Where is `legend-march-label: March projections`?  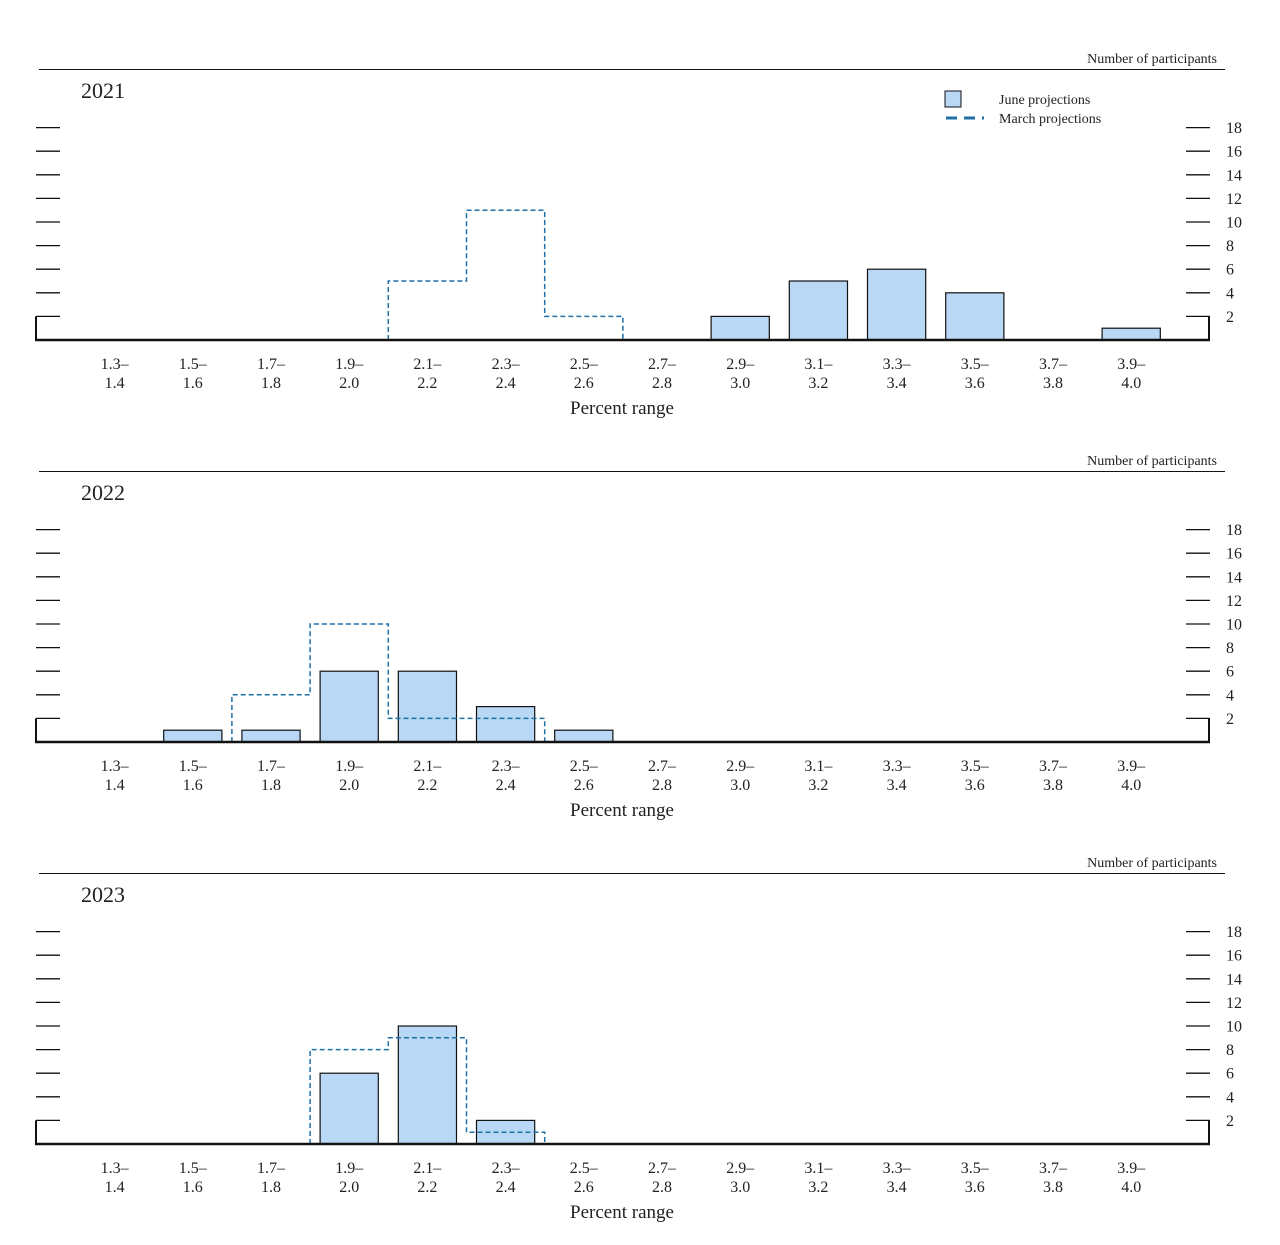 legend-march-label: March projections is located at coordinates (1050, 119).